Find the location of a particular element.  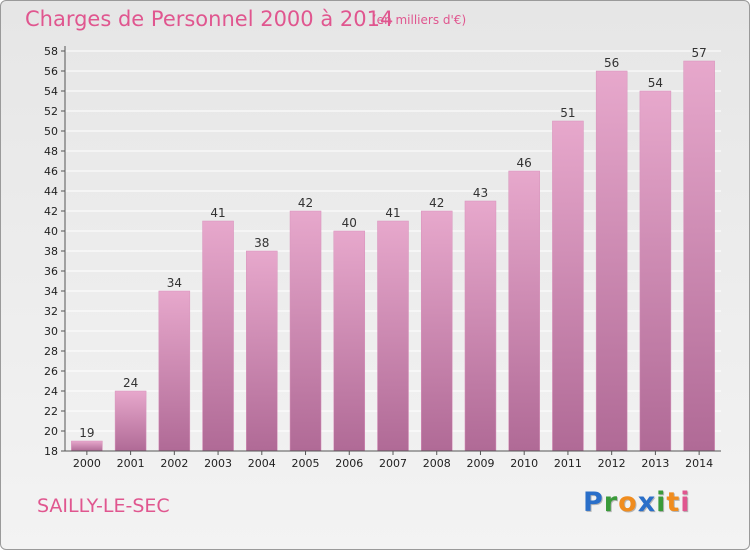

data-label: 46 is located at coordinates (524, 163).